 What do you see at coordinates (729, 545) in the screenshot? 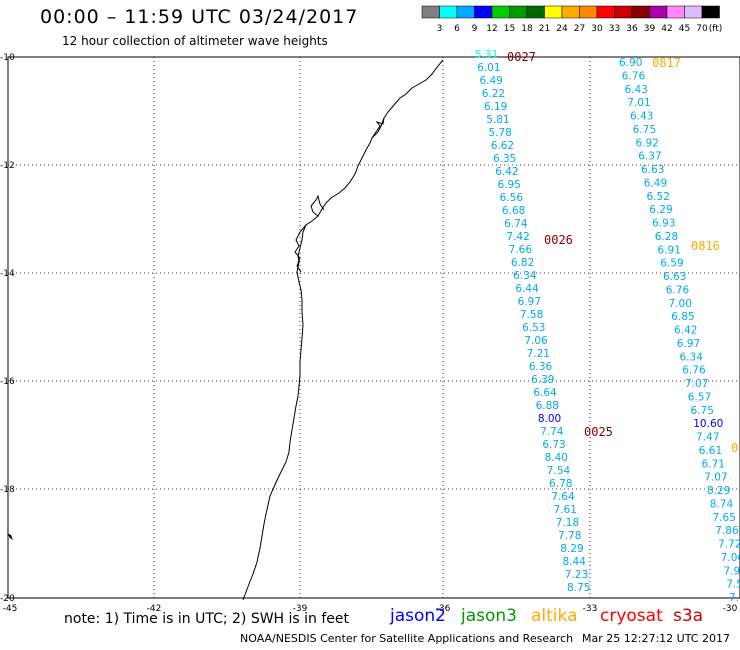
I see `wave-height-value: 7.72` at bounding box center [729, 545].